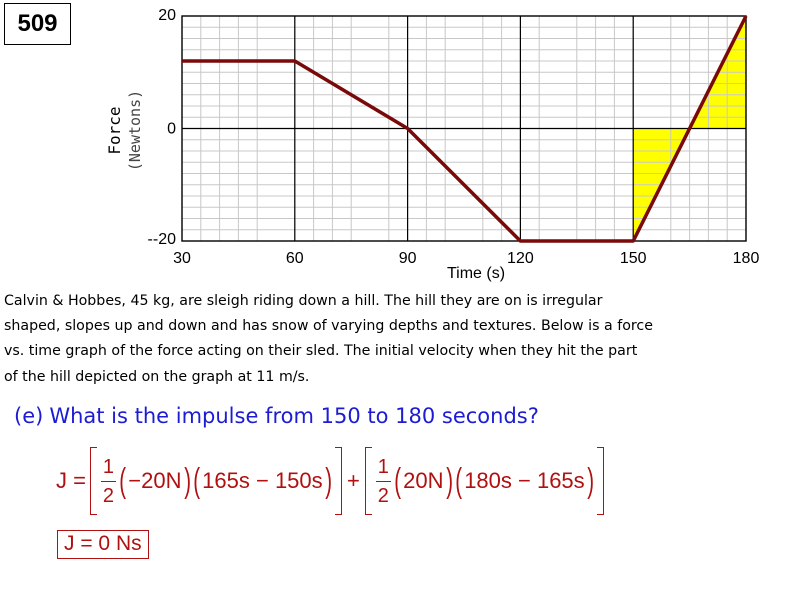 This screenshot has height=600, width=800. I want to click on y-tick-label: 0, so click(171, 129).